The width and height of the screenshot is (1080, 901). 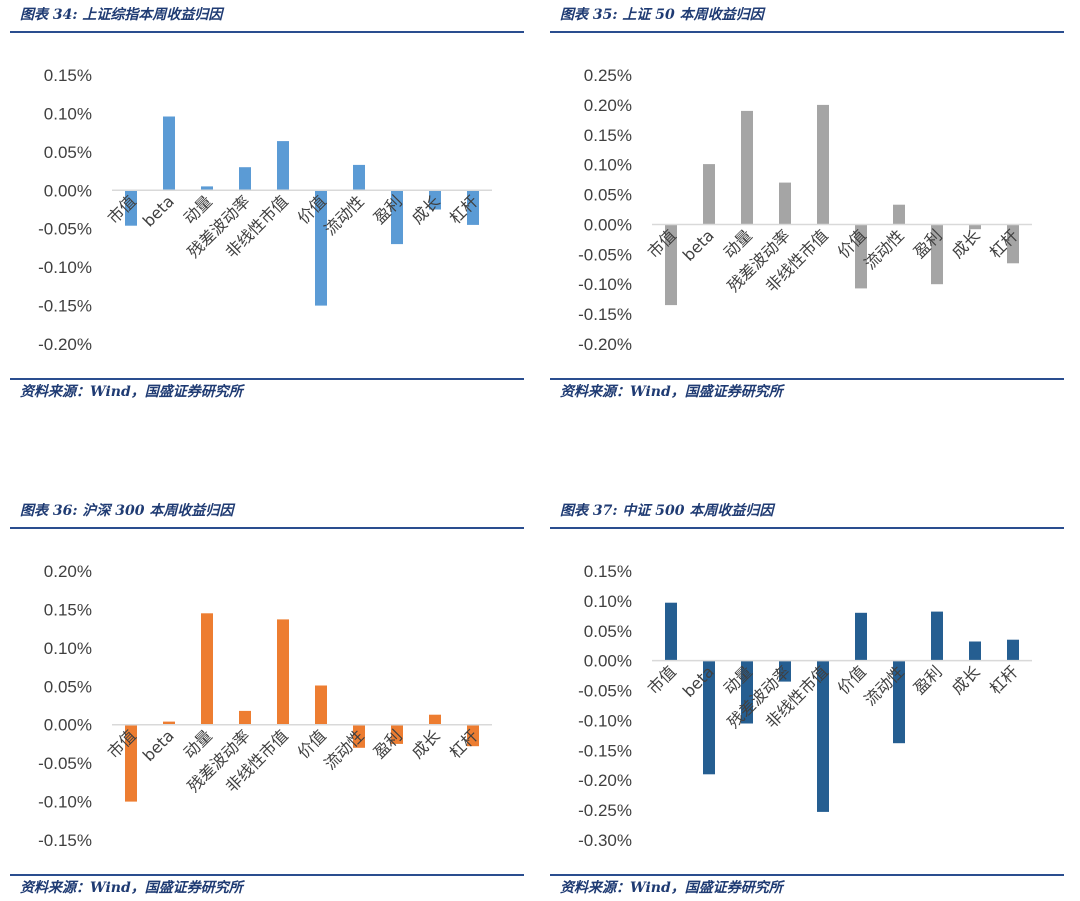 What do you see at coordinates (121, 15) in the screenshot?
I see `chart-title: 图表 34: 上证综指本周收益归因` at bounding box center [121, 15].